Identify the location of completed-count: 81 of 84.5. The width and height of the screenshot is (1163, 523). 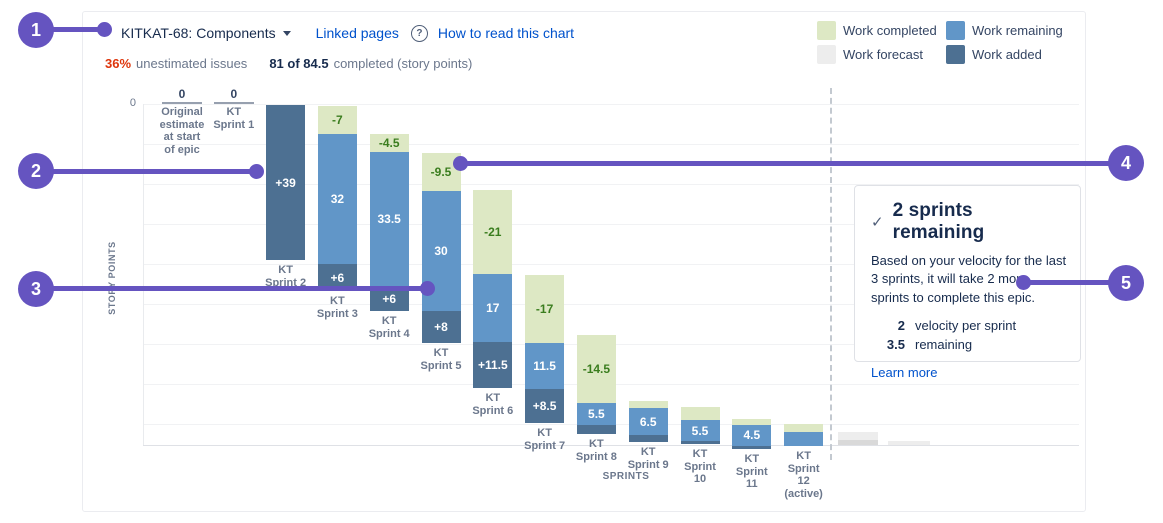
(299, 63).